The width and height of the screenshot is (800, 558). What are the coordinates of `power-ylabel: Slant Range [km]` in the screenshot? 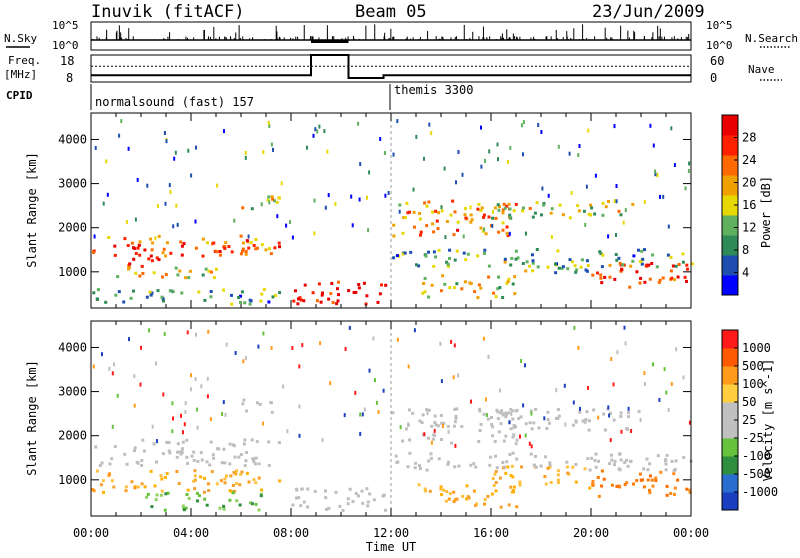 It's located at (32, 210).